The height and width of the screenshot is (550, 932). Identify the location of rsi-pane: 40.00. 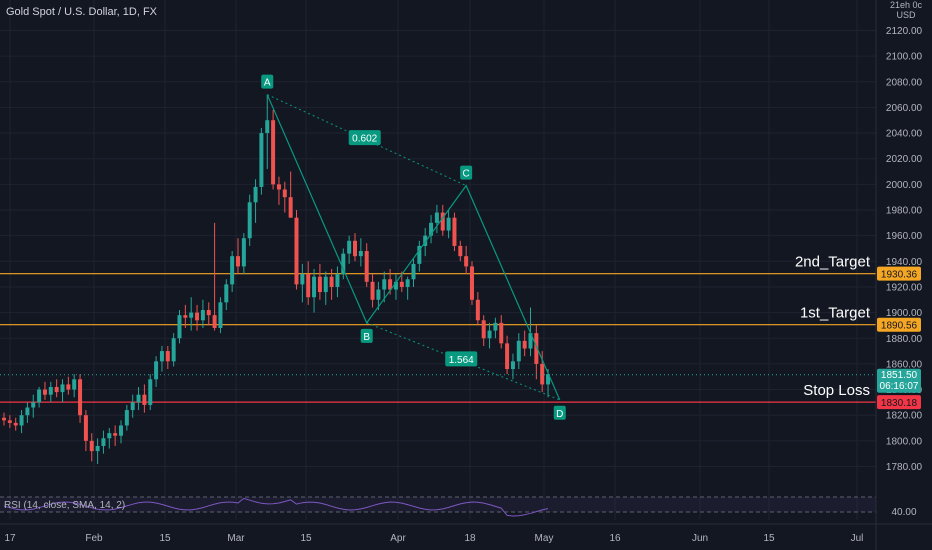
(458, 507).